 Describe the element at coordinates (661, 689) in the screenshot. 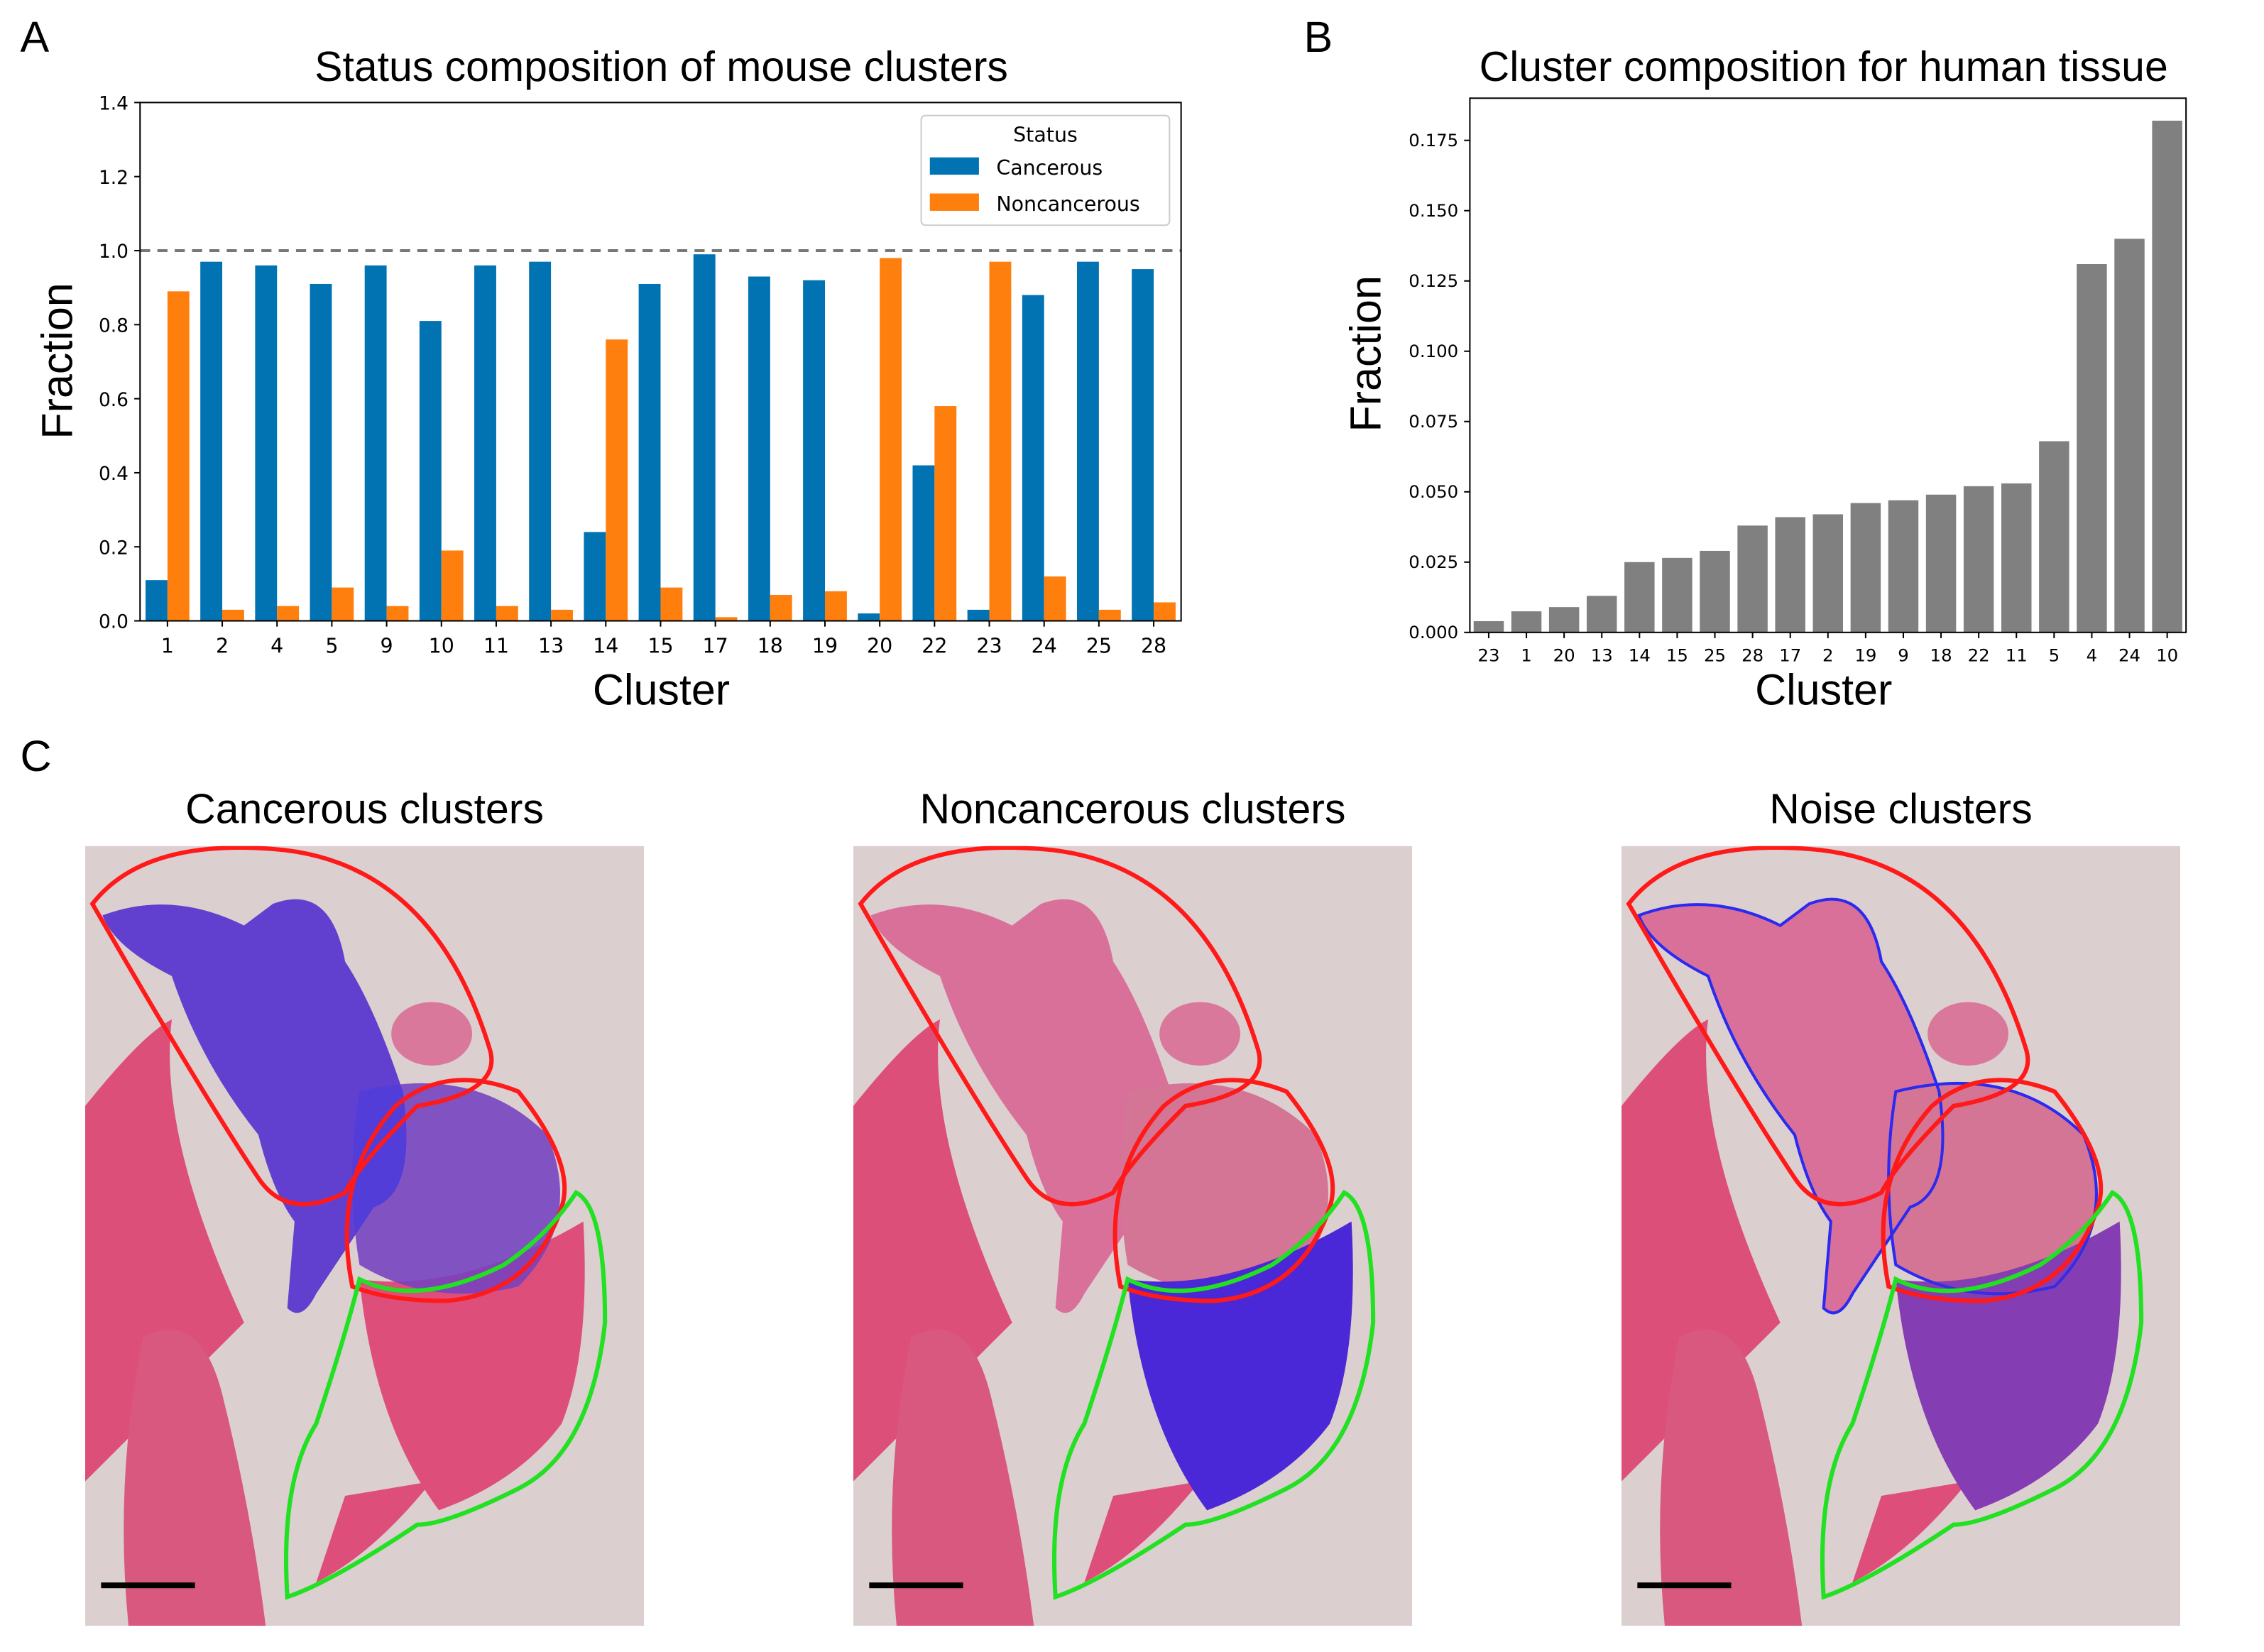

I see `chart-a-xlabel: Cluster` at that location.